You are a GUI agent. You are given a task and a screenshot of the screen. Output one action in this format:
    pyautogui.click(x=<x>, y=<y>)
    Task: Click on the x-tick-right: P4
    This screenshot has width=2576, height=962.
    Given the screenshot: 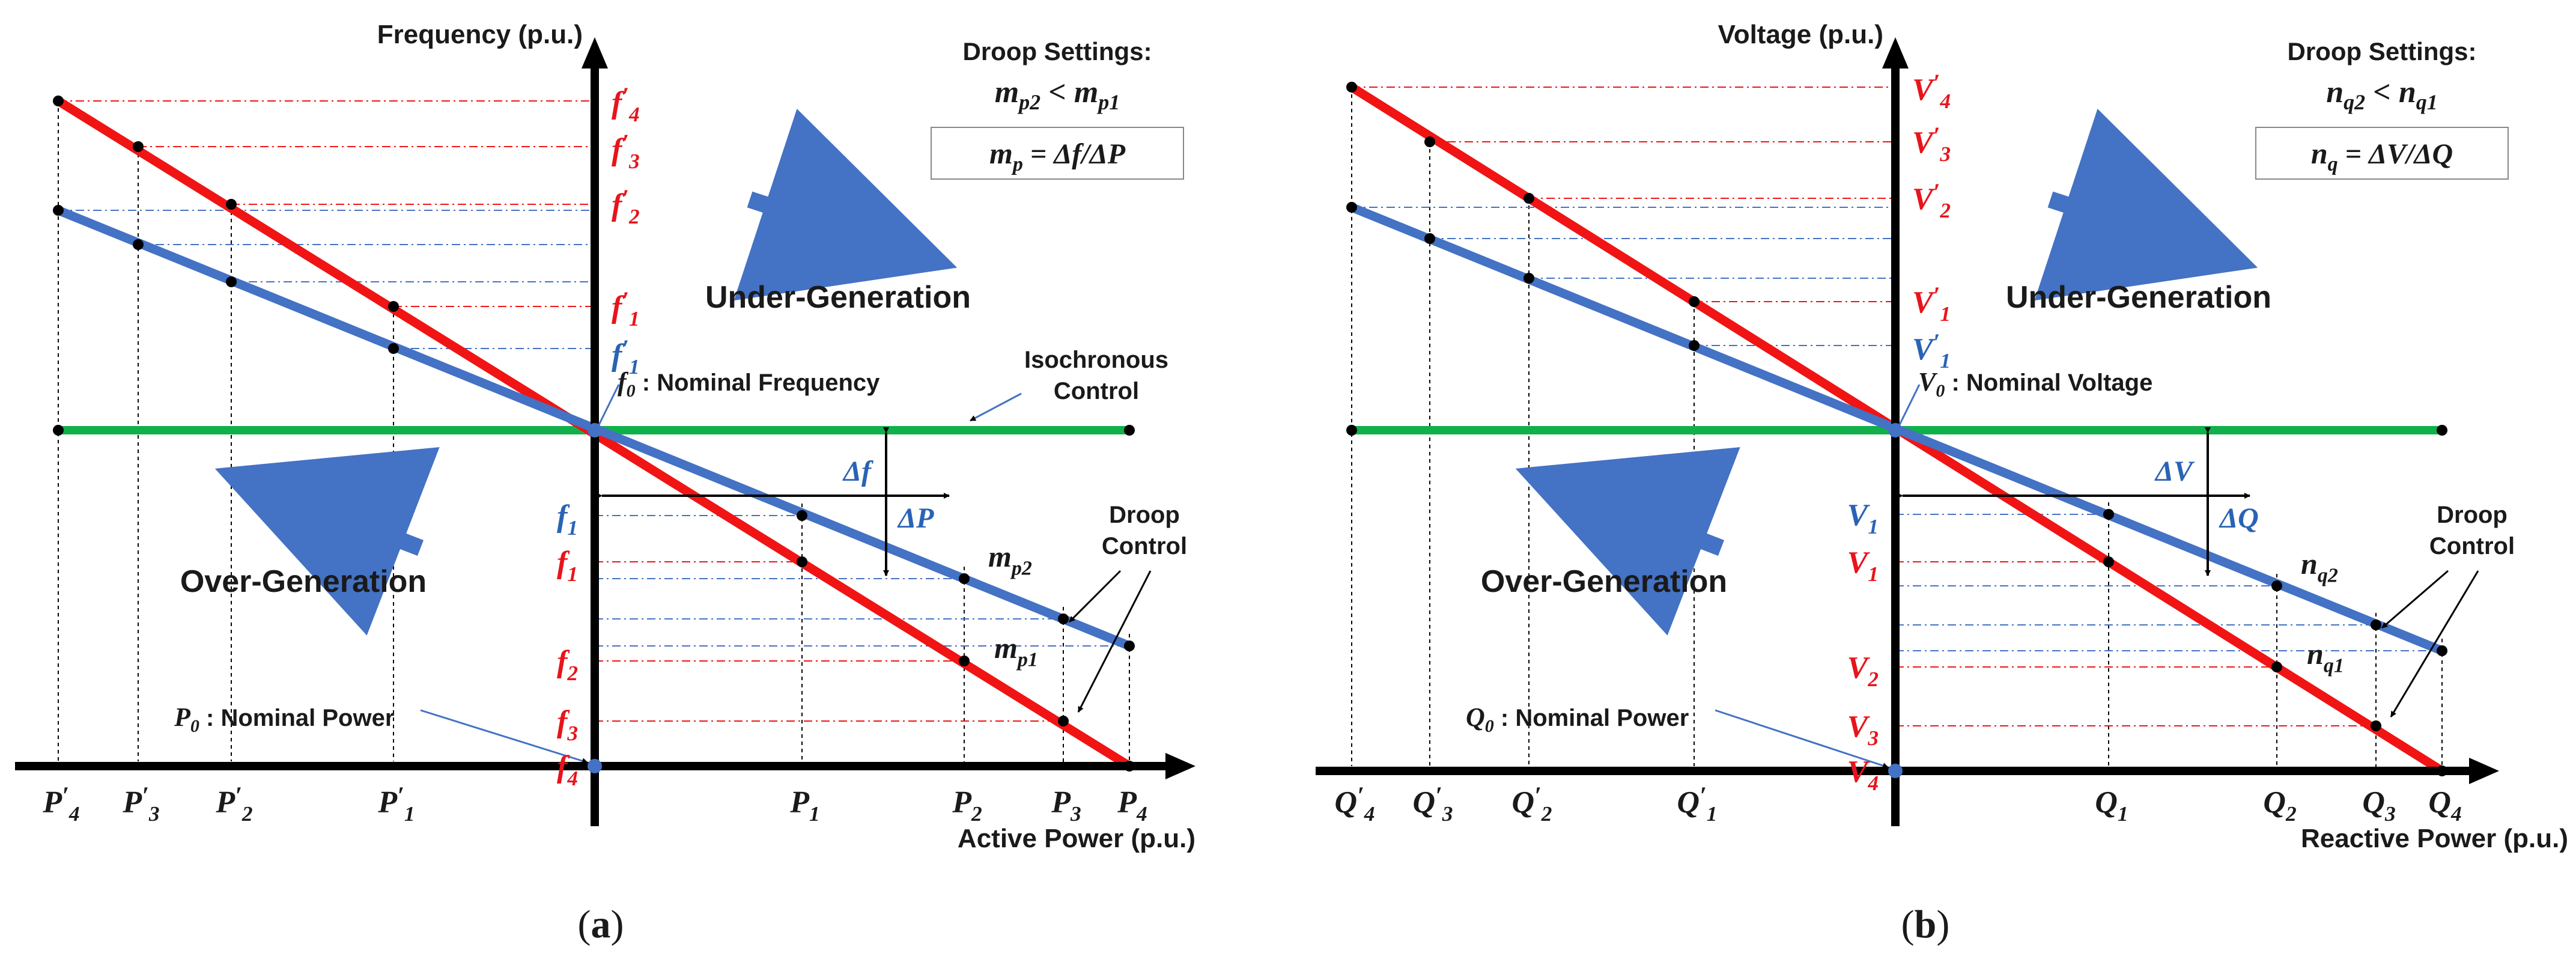 What is the action you would take?
    pyautogui.click(x=1132, y=805)
    